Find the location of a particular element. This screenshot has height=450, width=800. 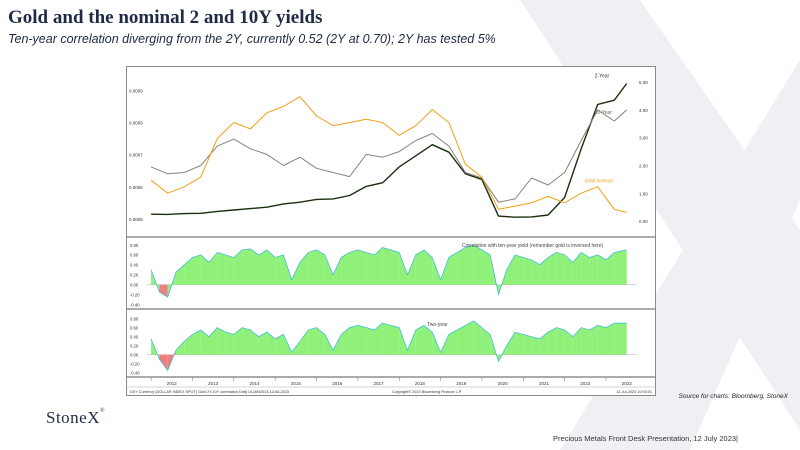

x-axis-tick-label: 2013 is located at coordinates (213, 383).